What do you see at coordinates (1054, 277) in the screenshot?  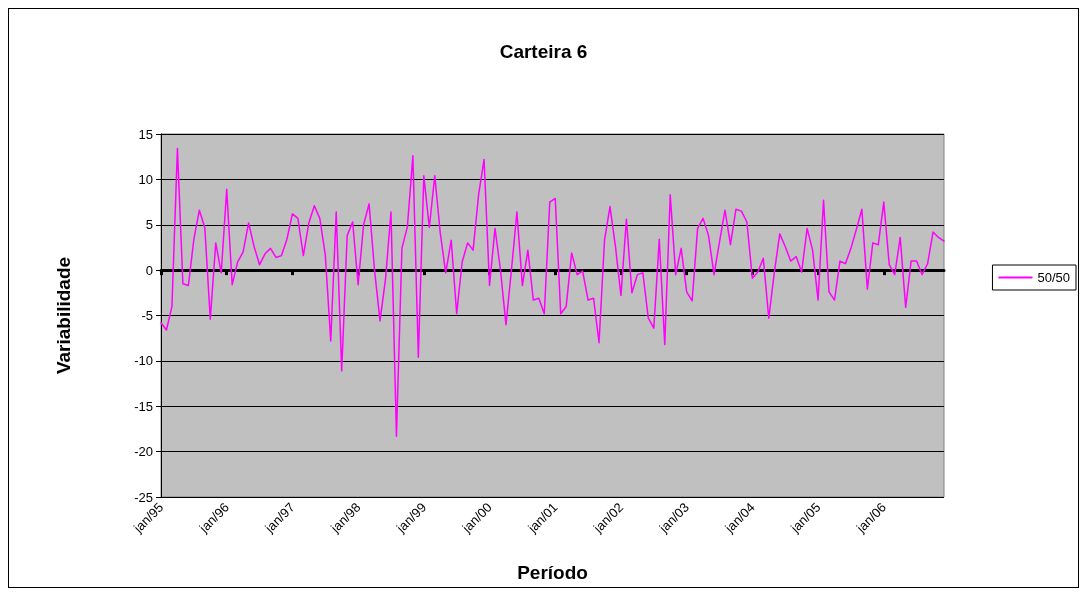 I see `legend-label: 50/50` at bounding box center [1054, 277].